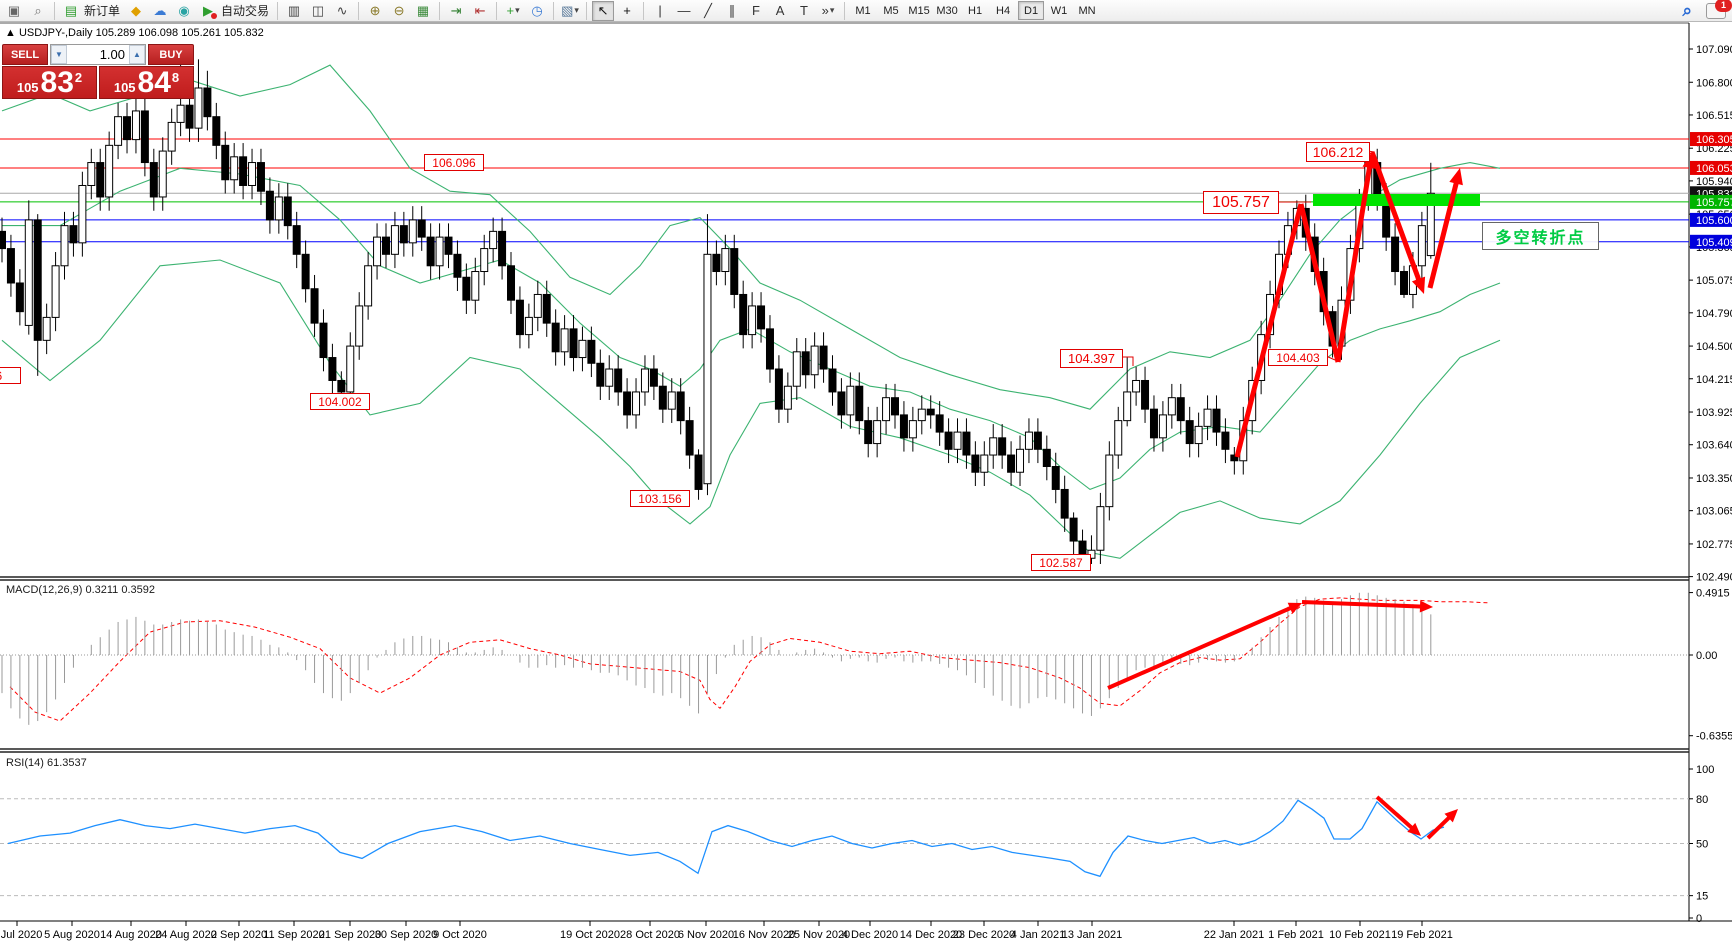  I want to click on volume-decrease-button: ▼, so click(59, 54).